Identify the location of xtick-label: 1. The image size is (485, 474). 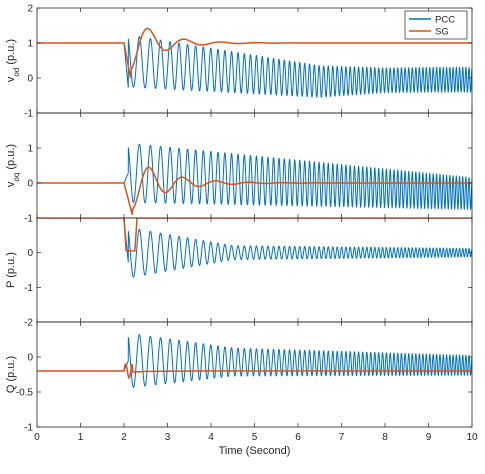
(81, 437).